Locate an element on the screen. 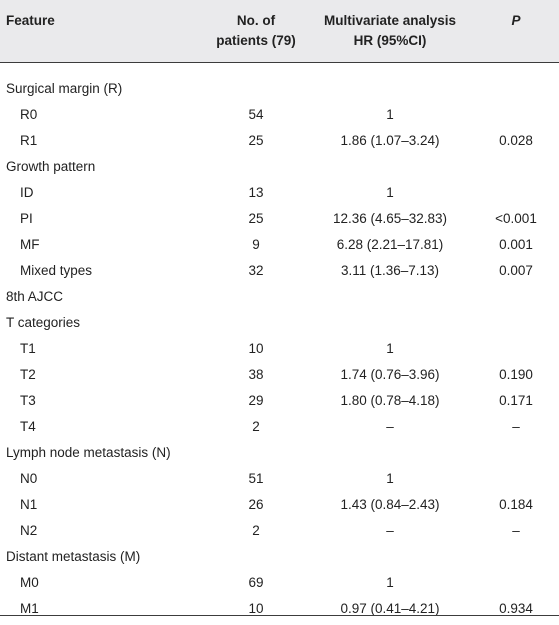 The width and height of the screenshot is (559, 625). header-patients: No. of patients (79) is located at coordinates (256, 31).